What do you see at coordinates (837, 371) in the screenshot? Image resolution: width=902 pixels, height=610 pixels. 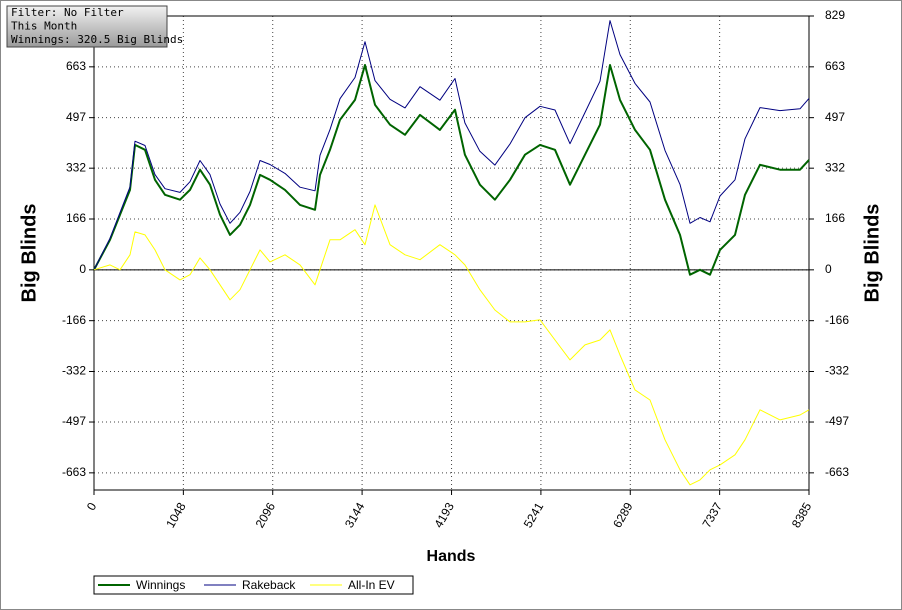 I see `y2-tick-label: -332` at bounding box center [837, 371].